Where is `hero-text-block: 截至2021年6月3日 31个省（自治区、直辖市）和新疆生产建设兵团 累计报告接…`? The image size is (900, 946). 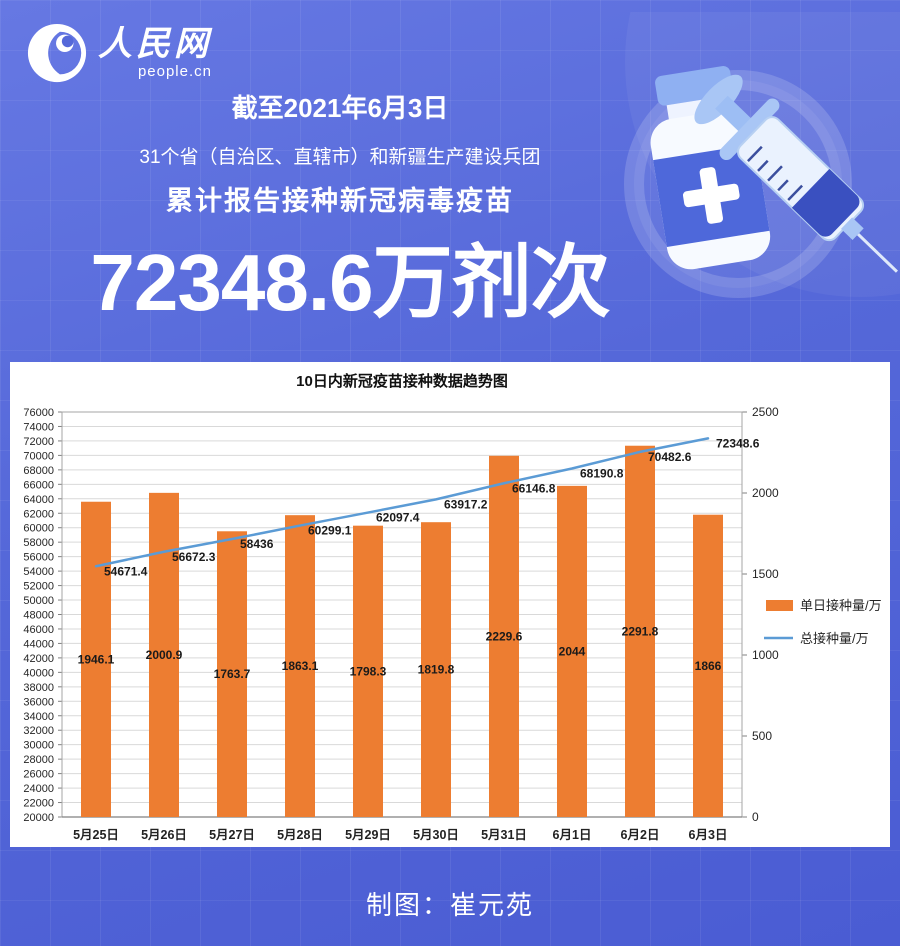 hero-text-block: 截至2021年6月3日 31个省（自治区、直辖市）和新疆生产建设兵团 累计报告接… is located at coordinates (340, 153).